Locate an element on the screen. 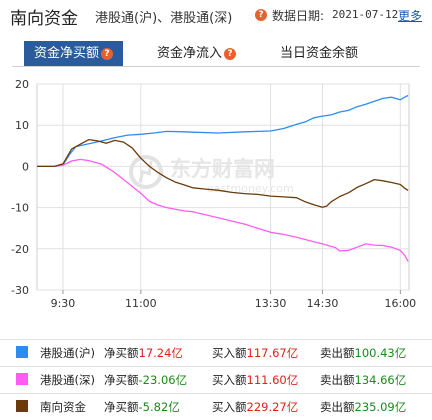 The width and height of the screenshot is (432, 420). market-subtitle: 港股通(沪)、港股通(深) is located at coordinates (164, 18).